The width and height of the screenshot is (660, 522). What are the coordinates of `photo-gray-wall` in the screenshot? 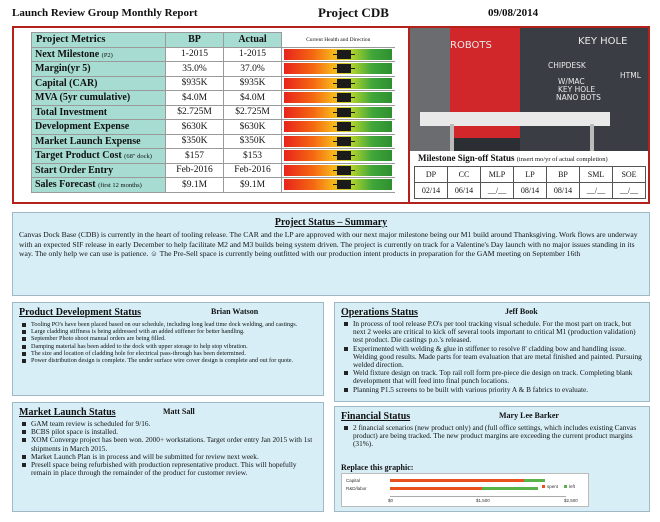 It's located at (430, 89).